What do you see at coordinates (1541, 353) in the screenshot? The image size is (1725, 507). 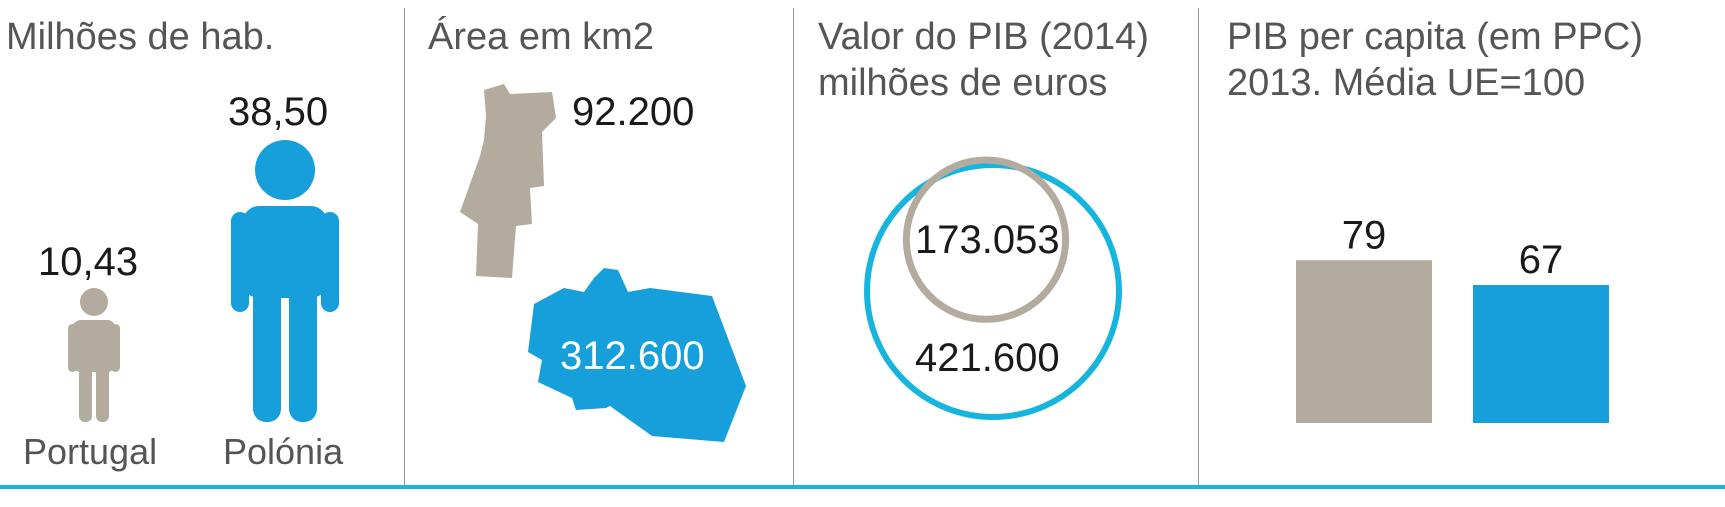 I see `polonia-gdp-pc-bar` at bounding box center [1541, 353].